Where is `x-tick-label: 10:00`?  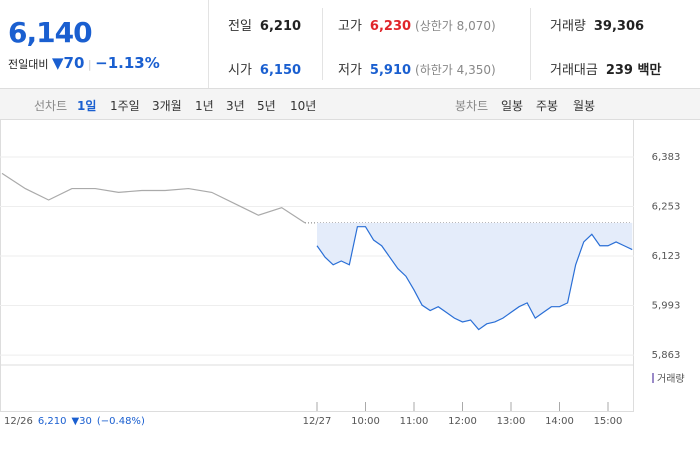 x-tick-label: 10:00 is located at coordinates (365, 421).